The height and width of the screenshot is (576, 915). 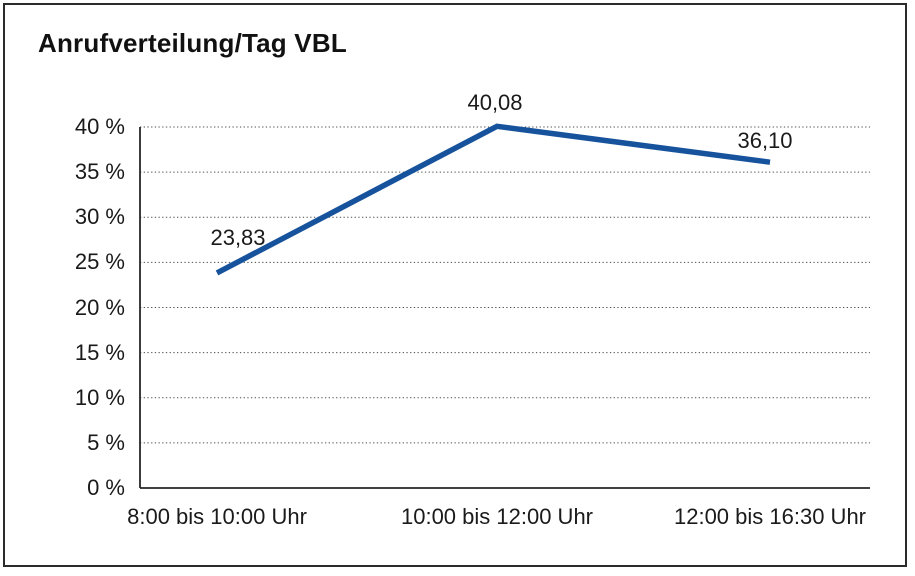 I want to click on data-point-label-2: 36,10, so click(x=765, y=140).